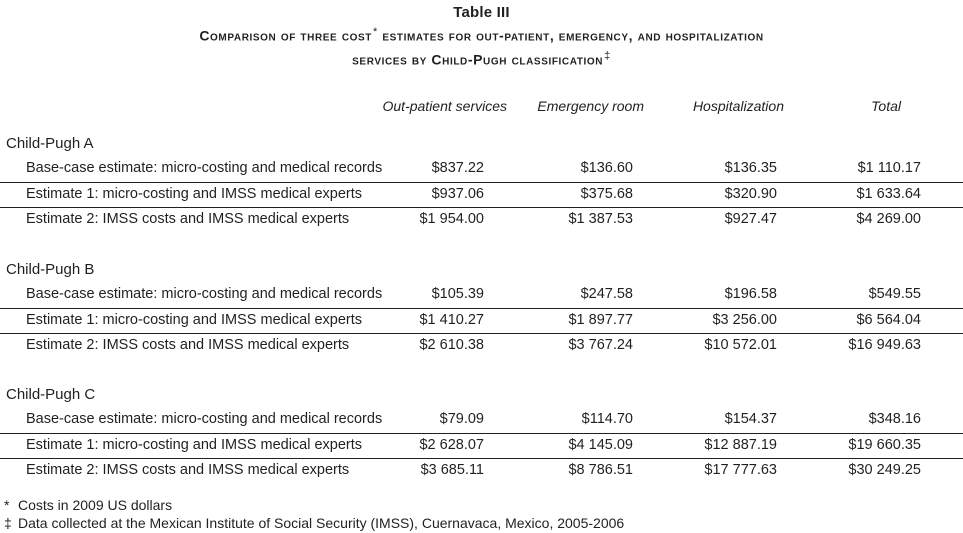  Describe the element at coordinates (451, 445) in the screenshot. I see `cell-outpatient: $2 628.07` at that location.